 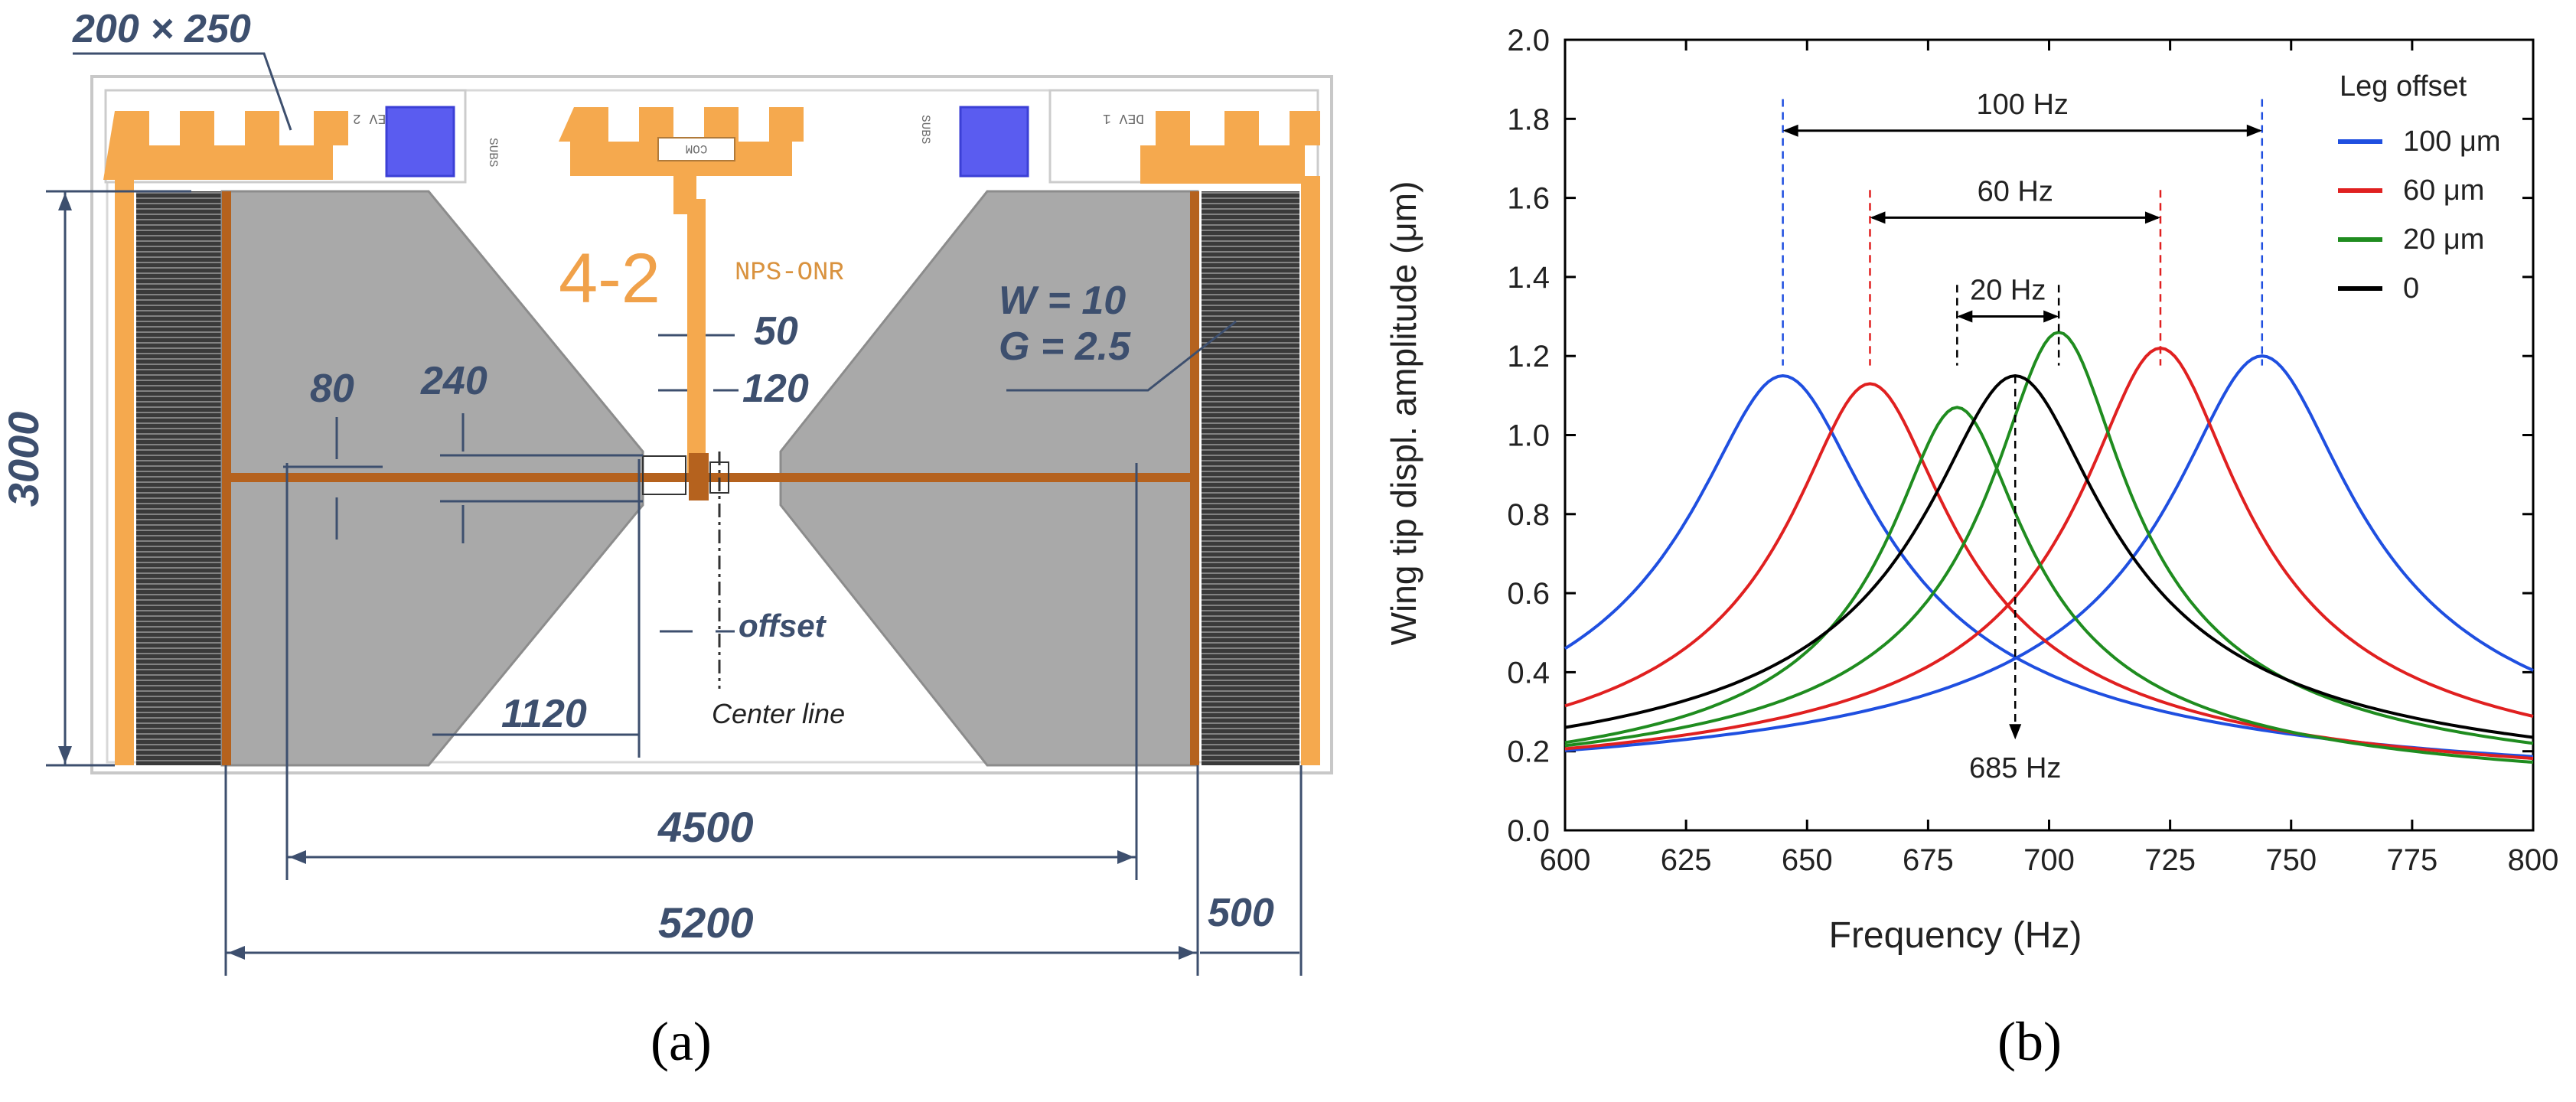 What do you see at coordinates (681, 1041) in the screenshot?
I see `panel-a-caption: (a)` at bounding box center [681, 1041].